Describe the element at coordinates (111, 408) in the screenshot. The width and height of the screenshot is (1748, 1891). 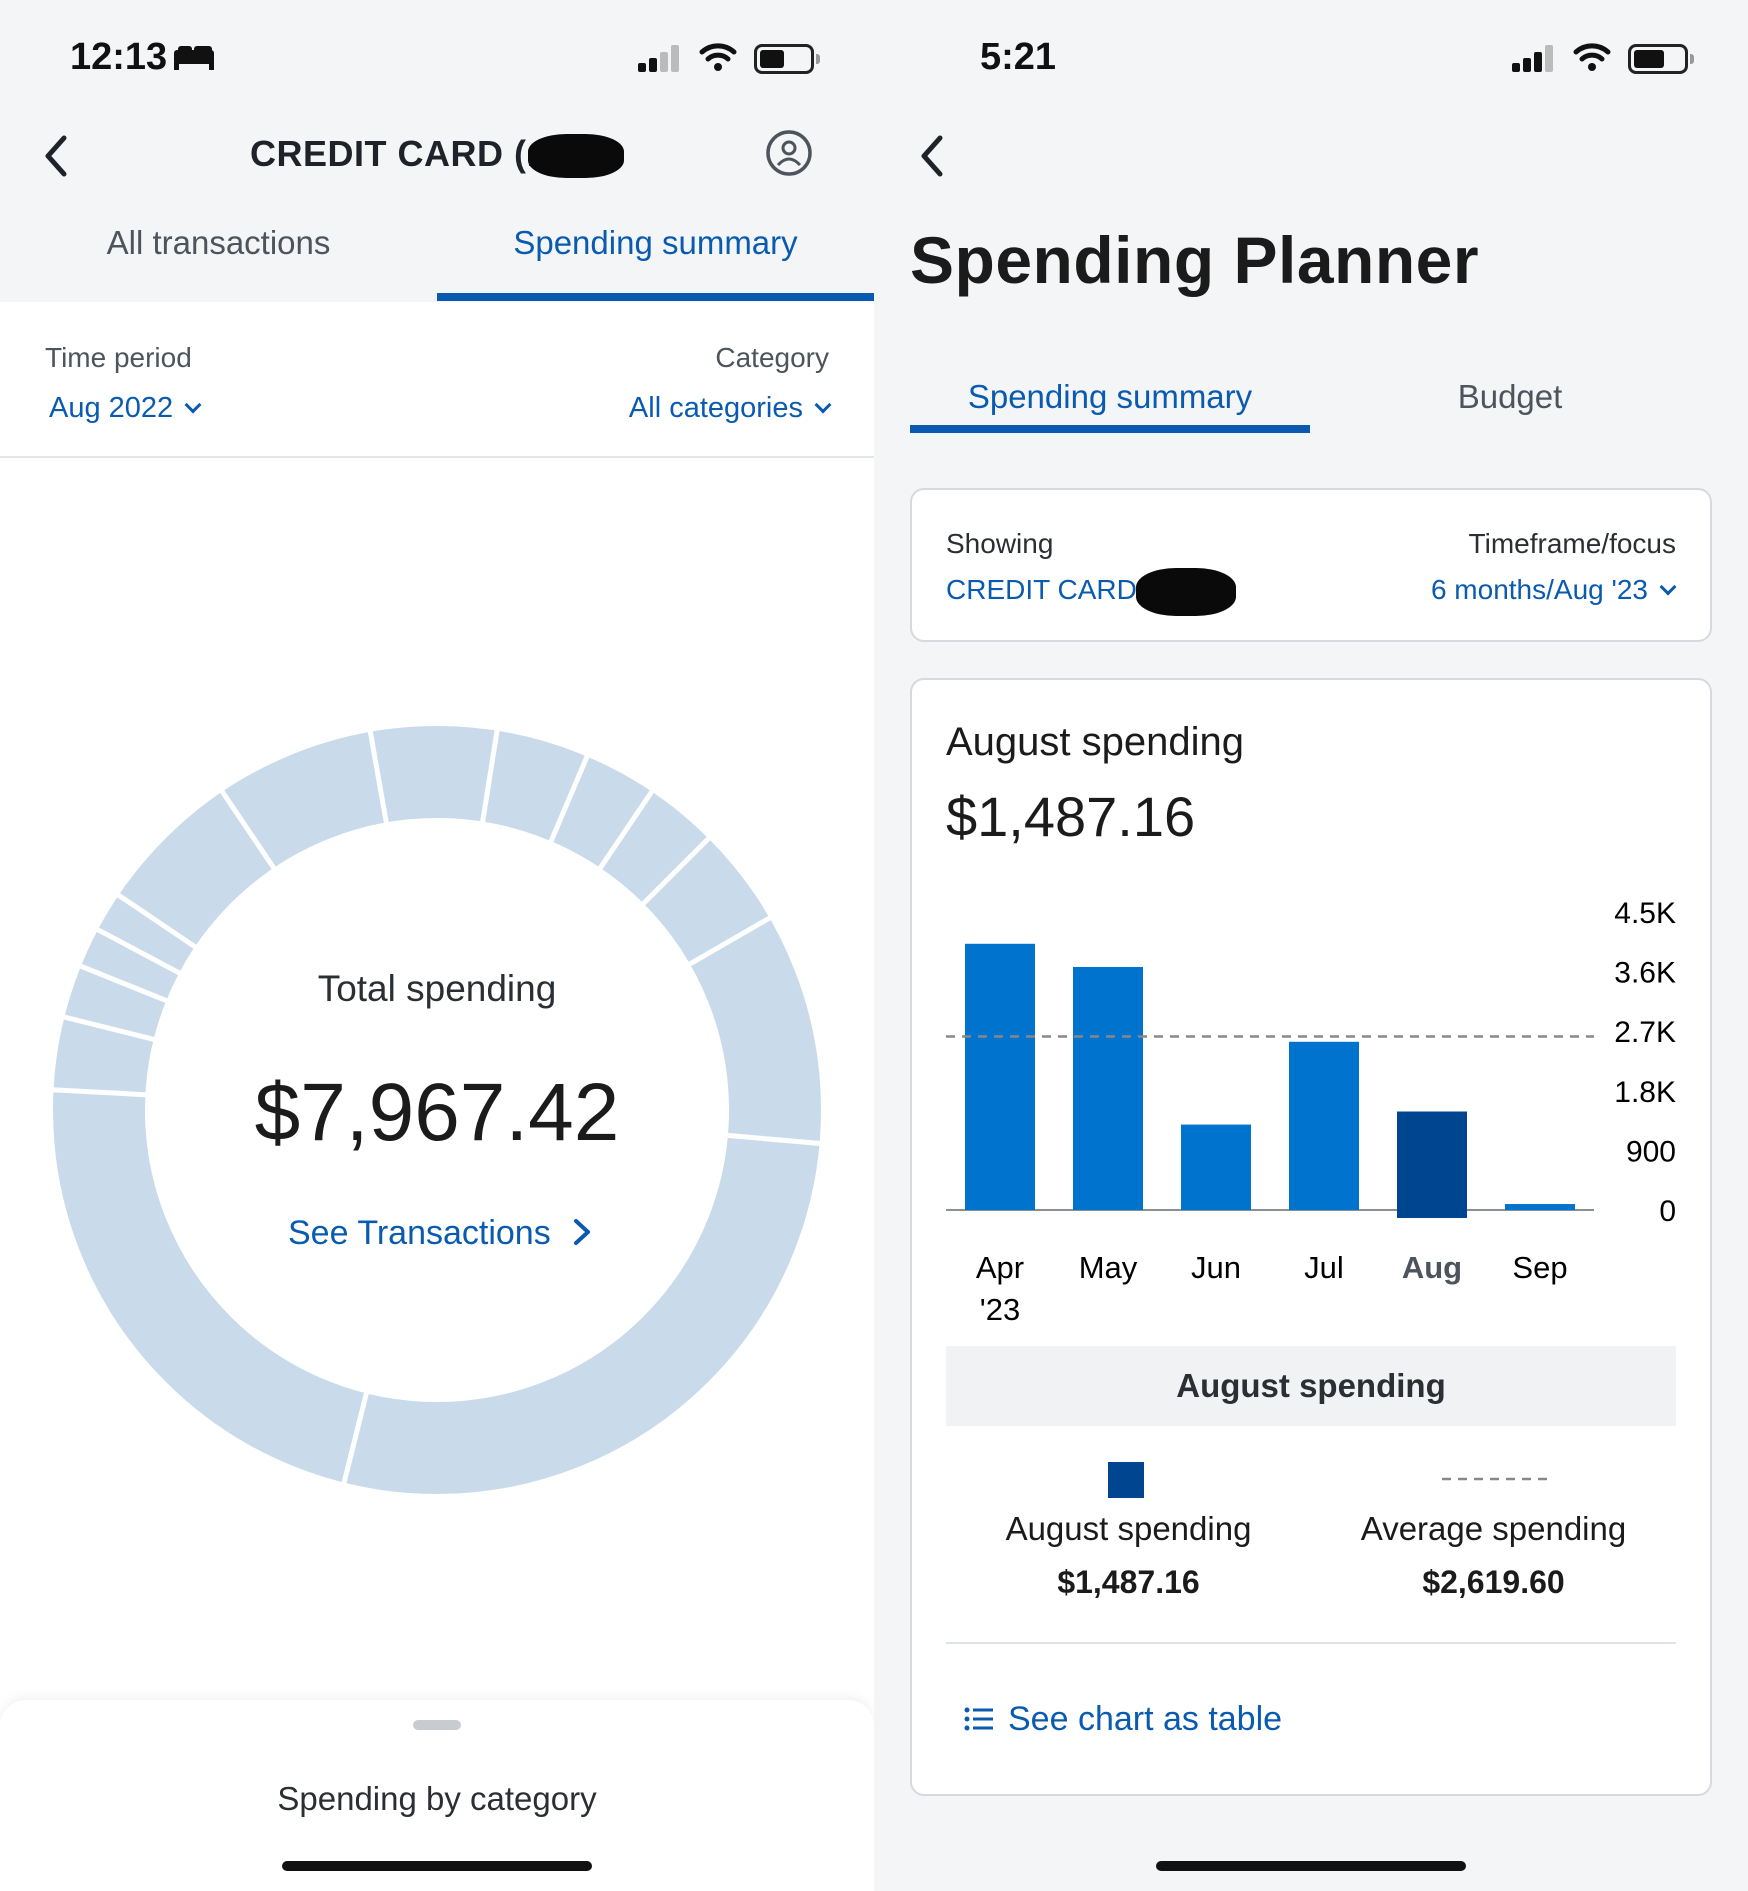
I see `time-period-value: Aug 2022` at that location.